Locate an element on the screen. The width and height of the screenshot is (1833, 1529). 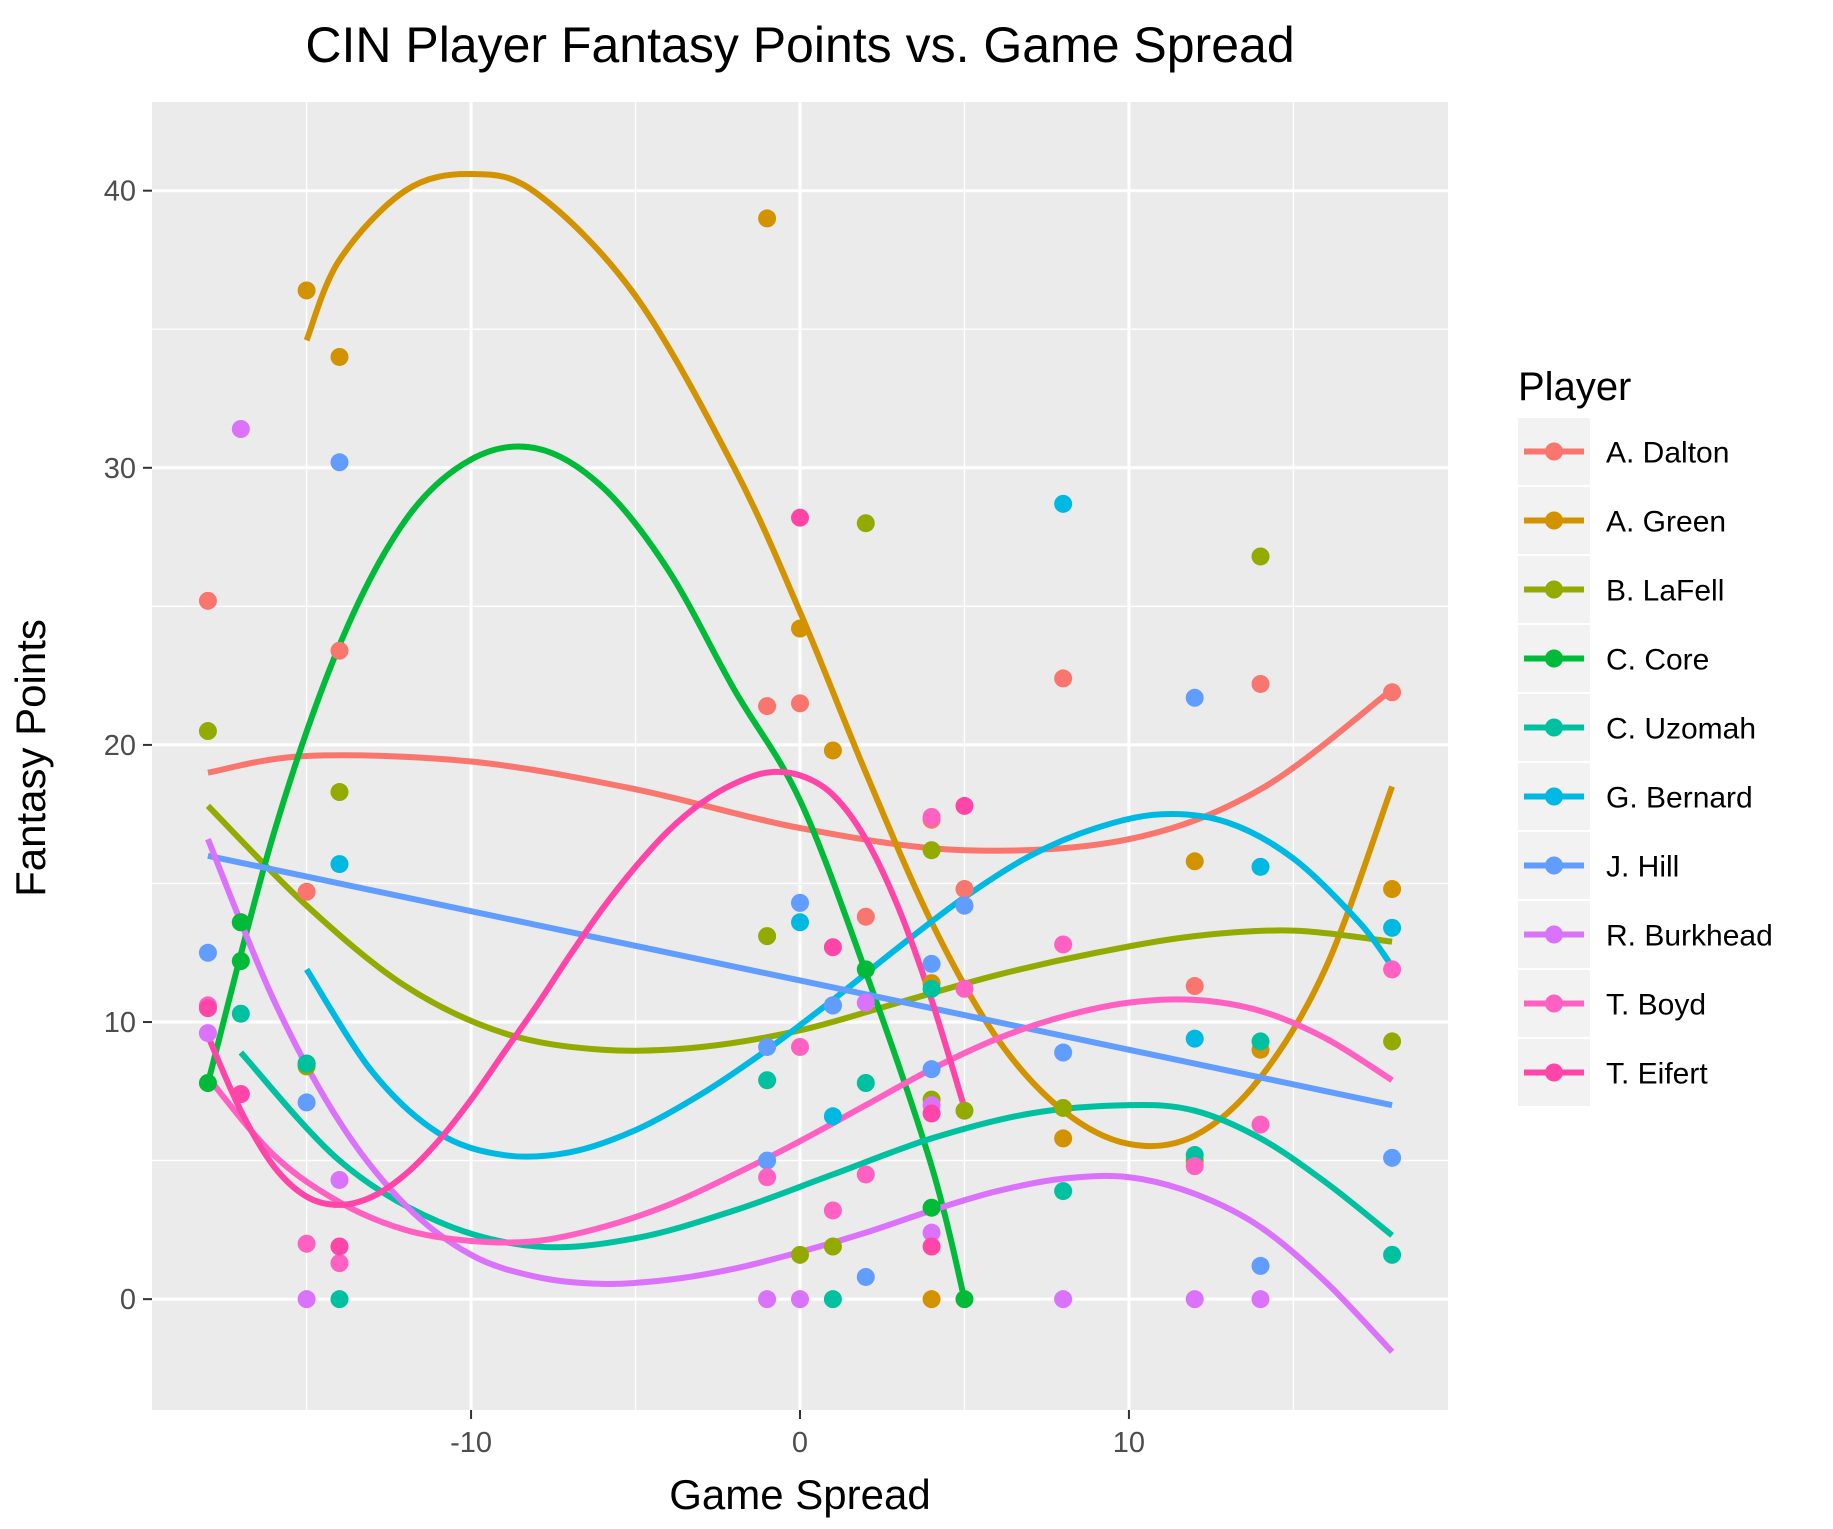
legend-key-t-boyd is located at coordinates (1554, 1003).